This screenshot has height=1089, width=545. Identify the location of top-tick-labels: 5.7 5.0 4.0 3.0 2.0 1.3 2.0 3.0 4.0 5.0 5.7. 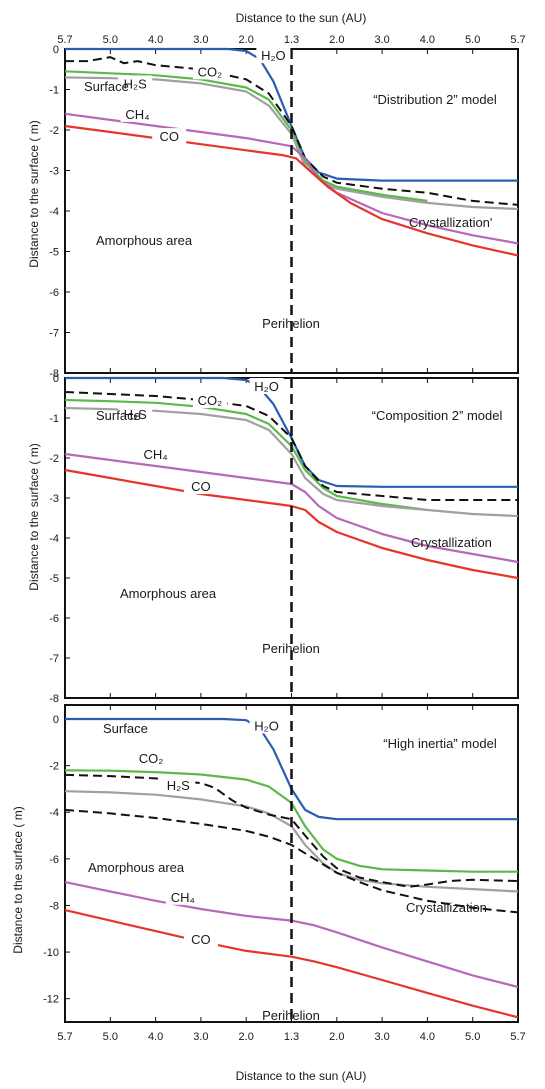
(291, 40).